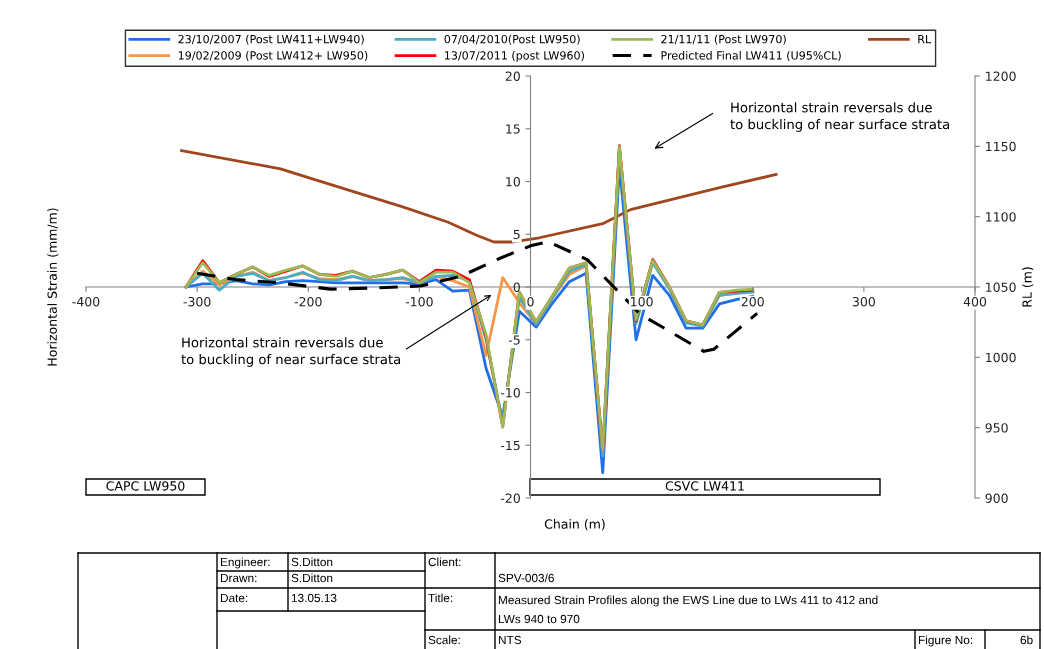  What do you see at coordinates (996, 498) in the screenshot?
I see `y2-tick-label: 900` at bounding box center [996, 498].